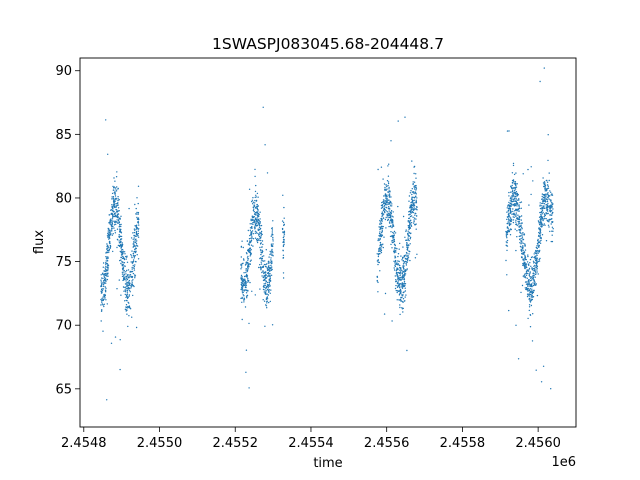 This screenshot has width=640, height=480. Describe the element at coordinates (39, 242) in the screenshot. I see `y-axis-label: flux` at that location.